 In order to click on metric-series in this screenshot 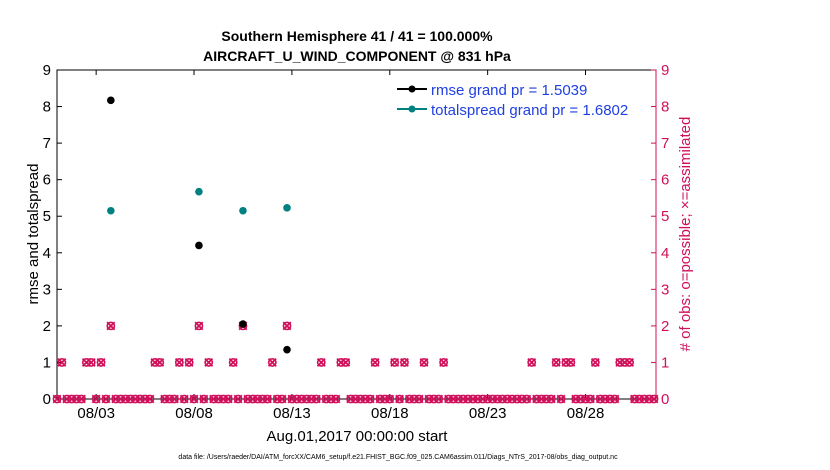, I will do `click(199, 225)`.